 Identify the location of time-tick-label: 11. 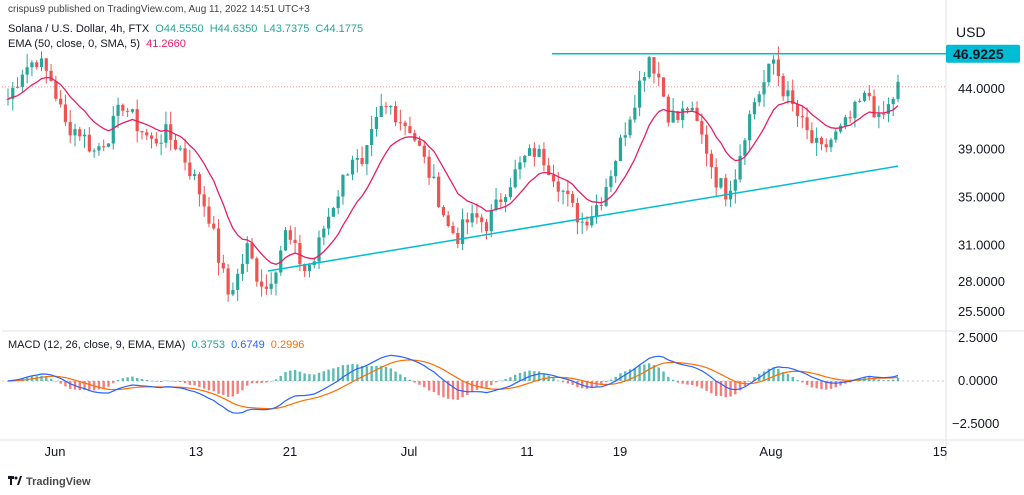
(527, 451).